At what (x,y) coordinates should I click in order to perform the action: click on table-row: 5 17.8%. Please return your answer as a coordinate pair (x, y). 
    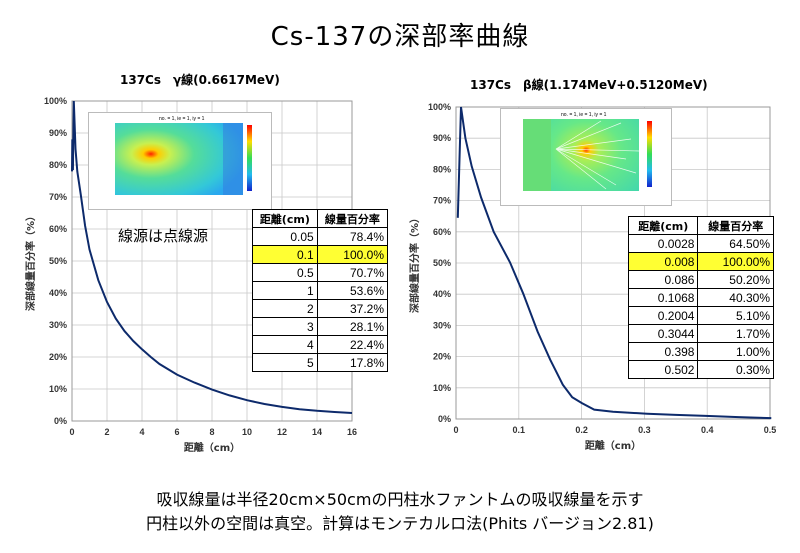
    Looking at the image, I should click on (320, 362).